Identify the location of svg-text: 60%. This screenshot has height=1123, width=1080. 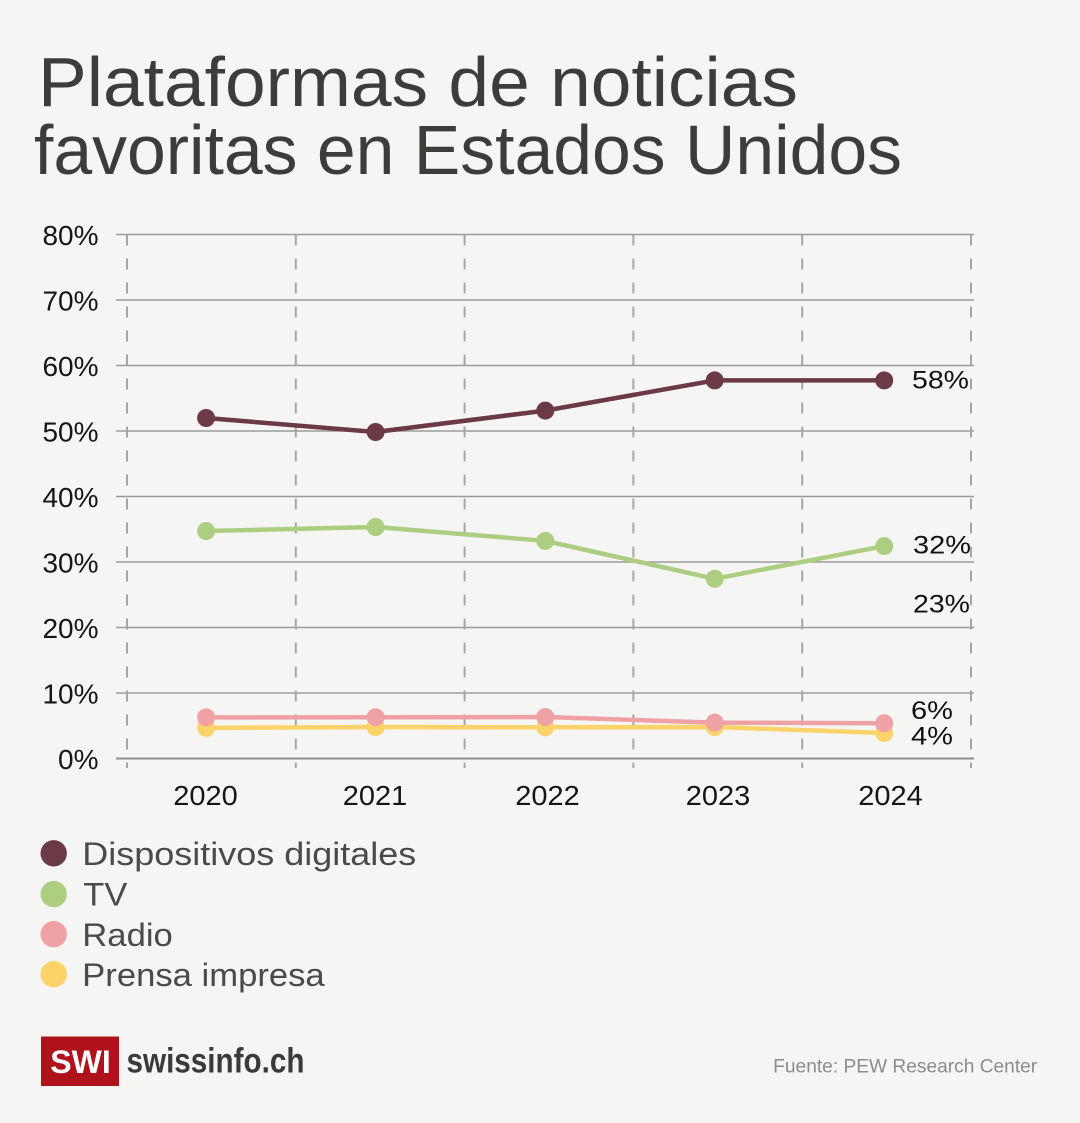
(70, 366).